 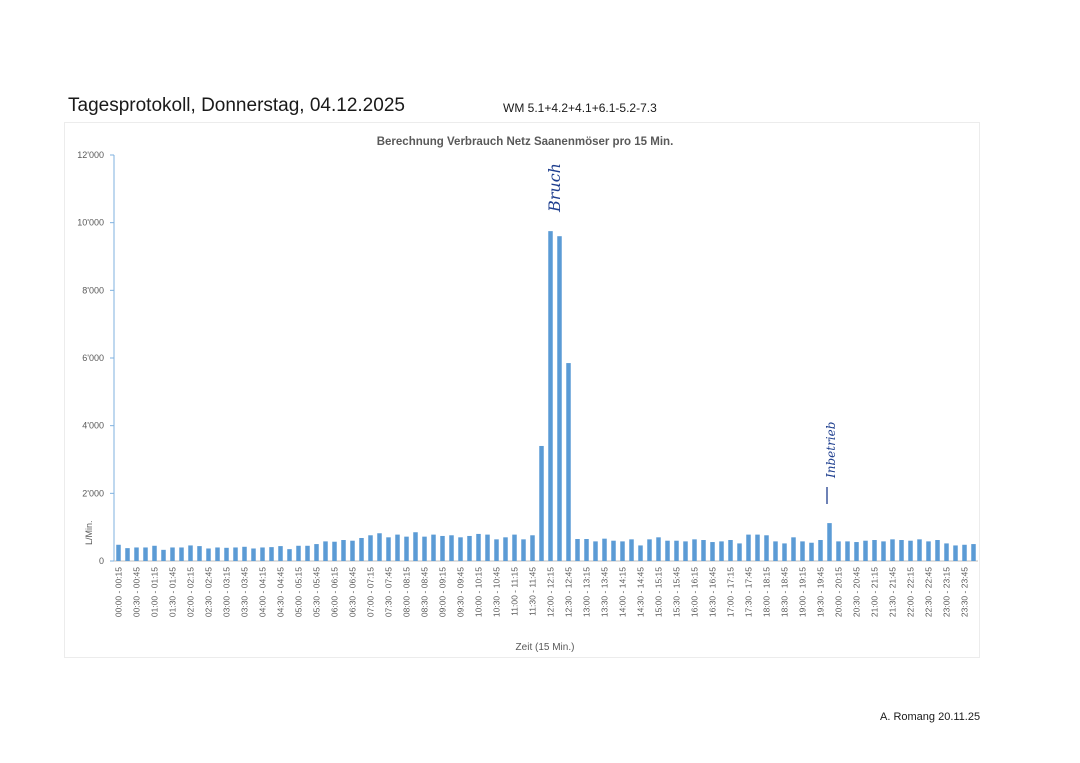 What do you see at coordinates (155, 592) in the screenshot?
I see `x-tick-label: 01:00 - 01:15` at bounding box center [155, 592].